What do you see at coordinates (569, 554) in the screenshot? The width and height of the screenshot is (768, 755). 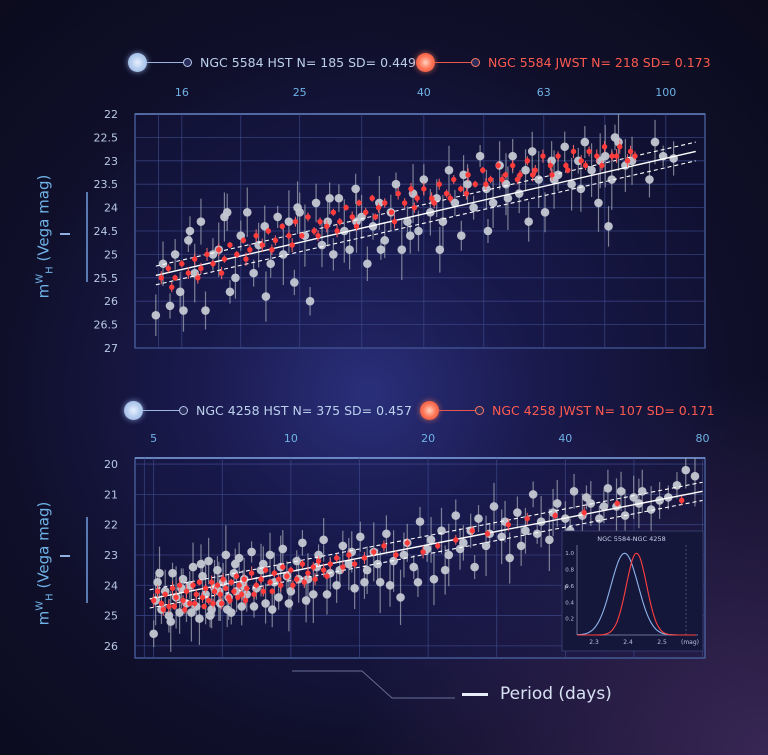 I see `inset-y-tick: 1.0` at bounding box center [569, 554].